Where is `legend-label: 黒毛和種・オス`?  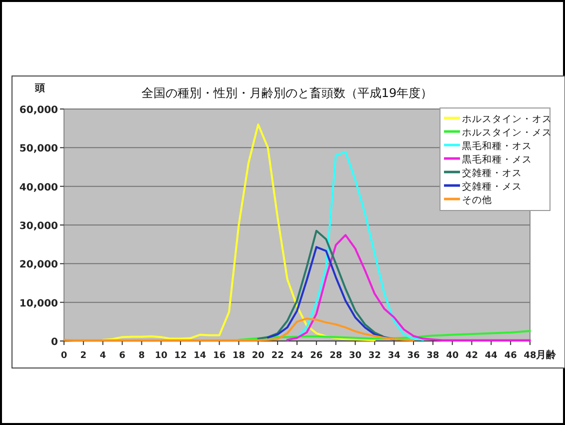
legend-label: 黒毛和種・オス is located at coordinates (497, 146).